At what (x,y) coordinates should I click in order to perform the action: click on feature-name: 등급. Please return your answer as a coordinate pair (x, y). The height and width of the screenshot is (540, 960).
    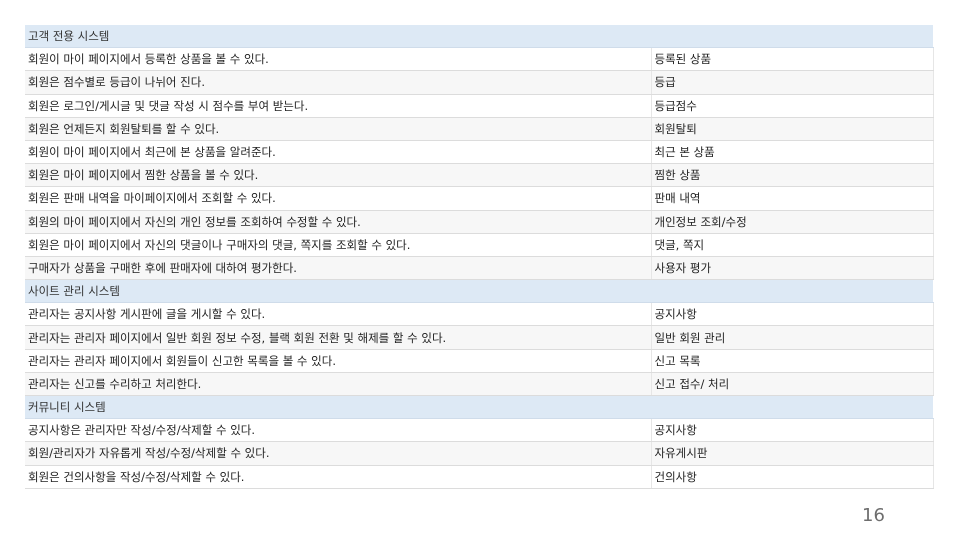
    Looking at the image, I should click on (792, 82).